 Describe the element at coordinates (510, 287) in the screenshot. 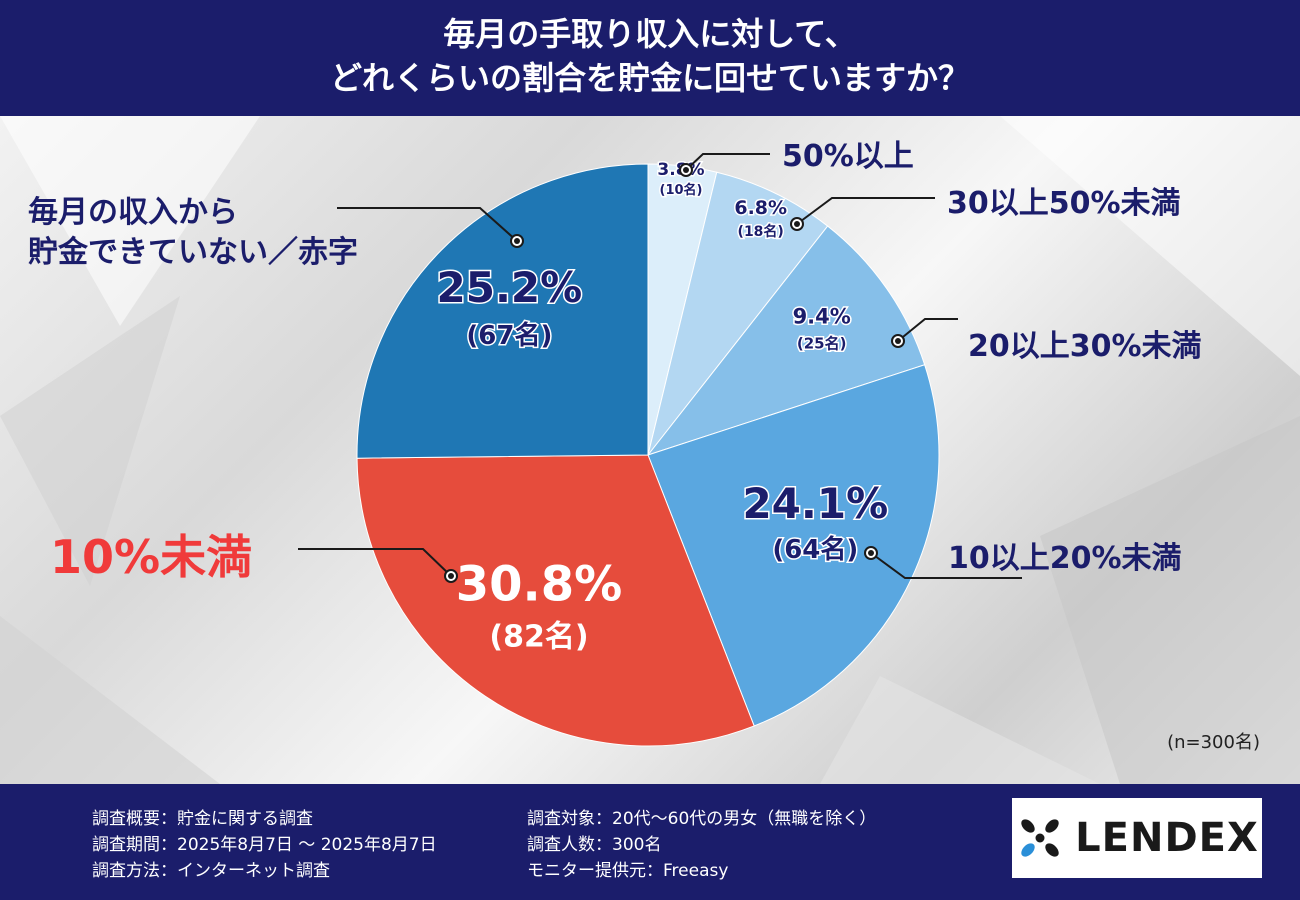

I see `slice-value-label-5: 25.2%` at that location.